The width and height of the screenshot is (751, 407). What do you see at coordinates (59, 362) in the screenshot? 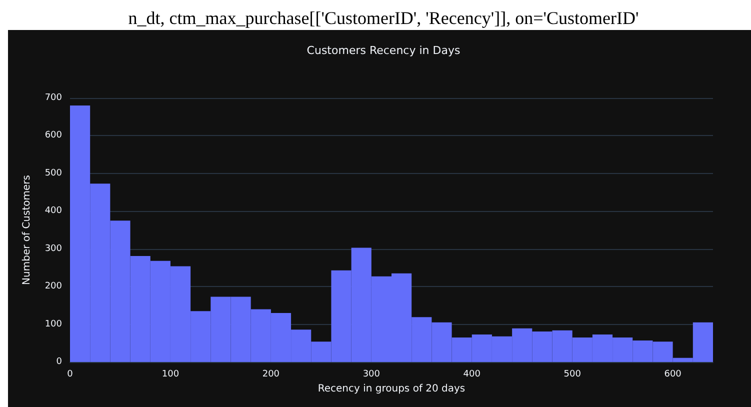
I see `y-tick-label: 0` at bounding box center [59, 362].